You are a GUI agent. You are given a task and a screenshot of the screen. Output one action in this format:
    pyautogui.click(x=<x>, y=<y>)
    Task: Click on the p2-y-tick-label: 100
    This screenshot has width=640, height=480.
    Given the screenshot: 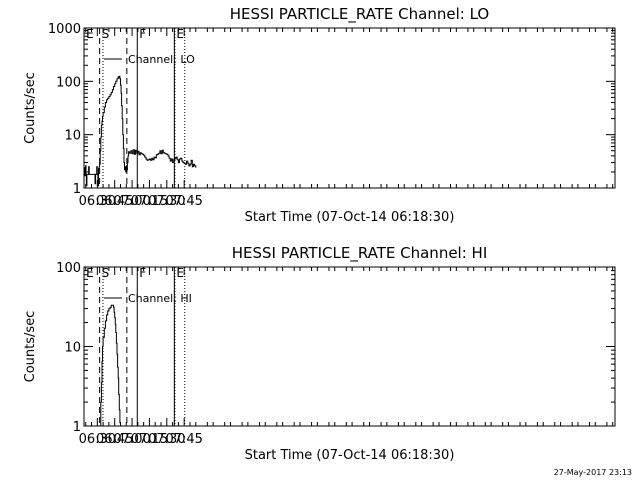 What is the action you would take?
    pyautogui.click(x=68, y=268)
    